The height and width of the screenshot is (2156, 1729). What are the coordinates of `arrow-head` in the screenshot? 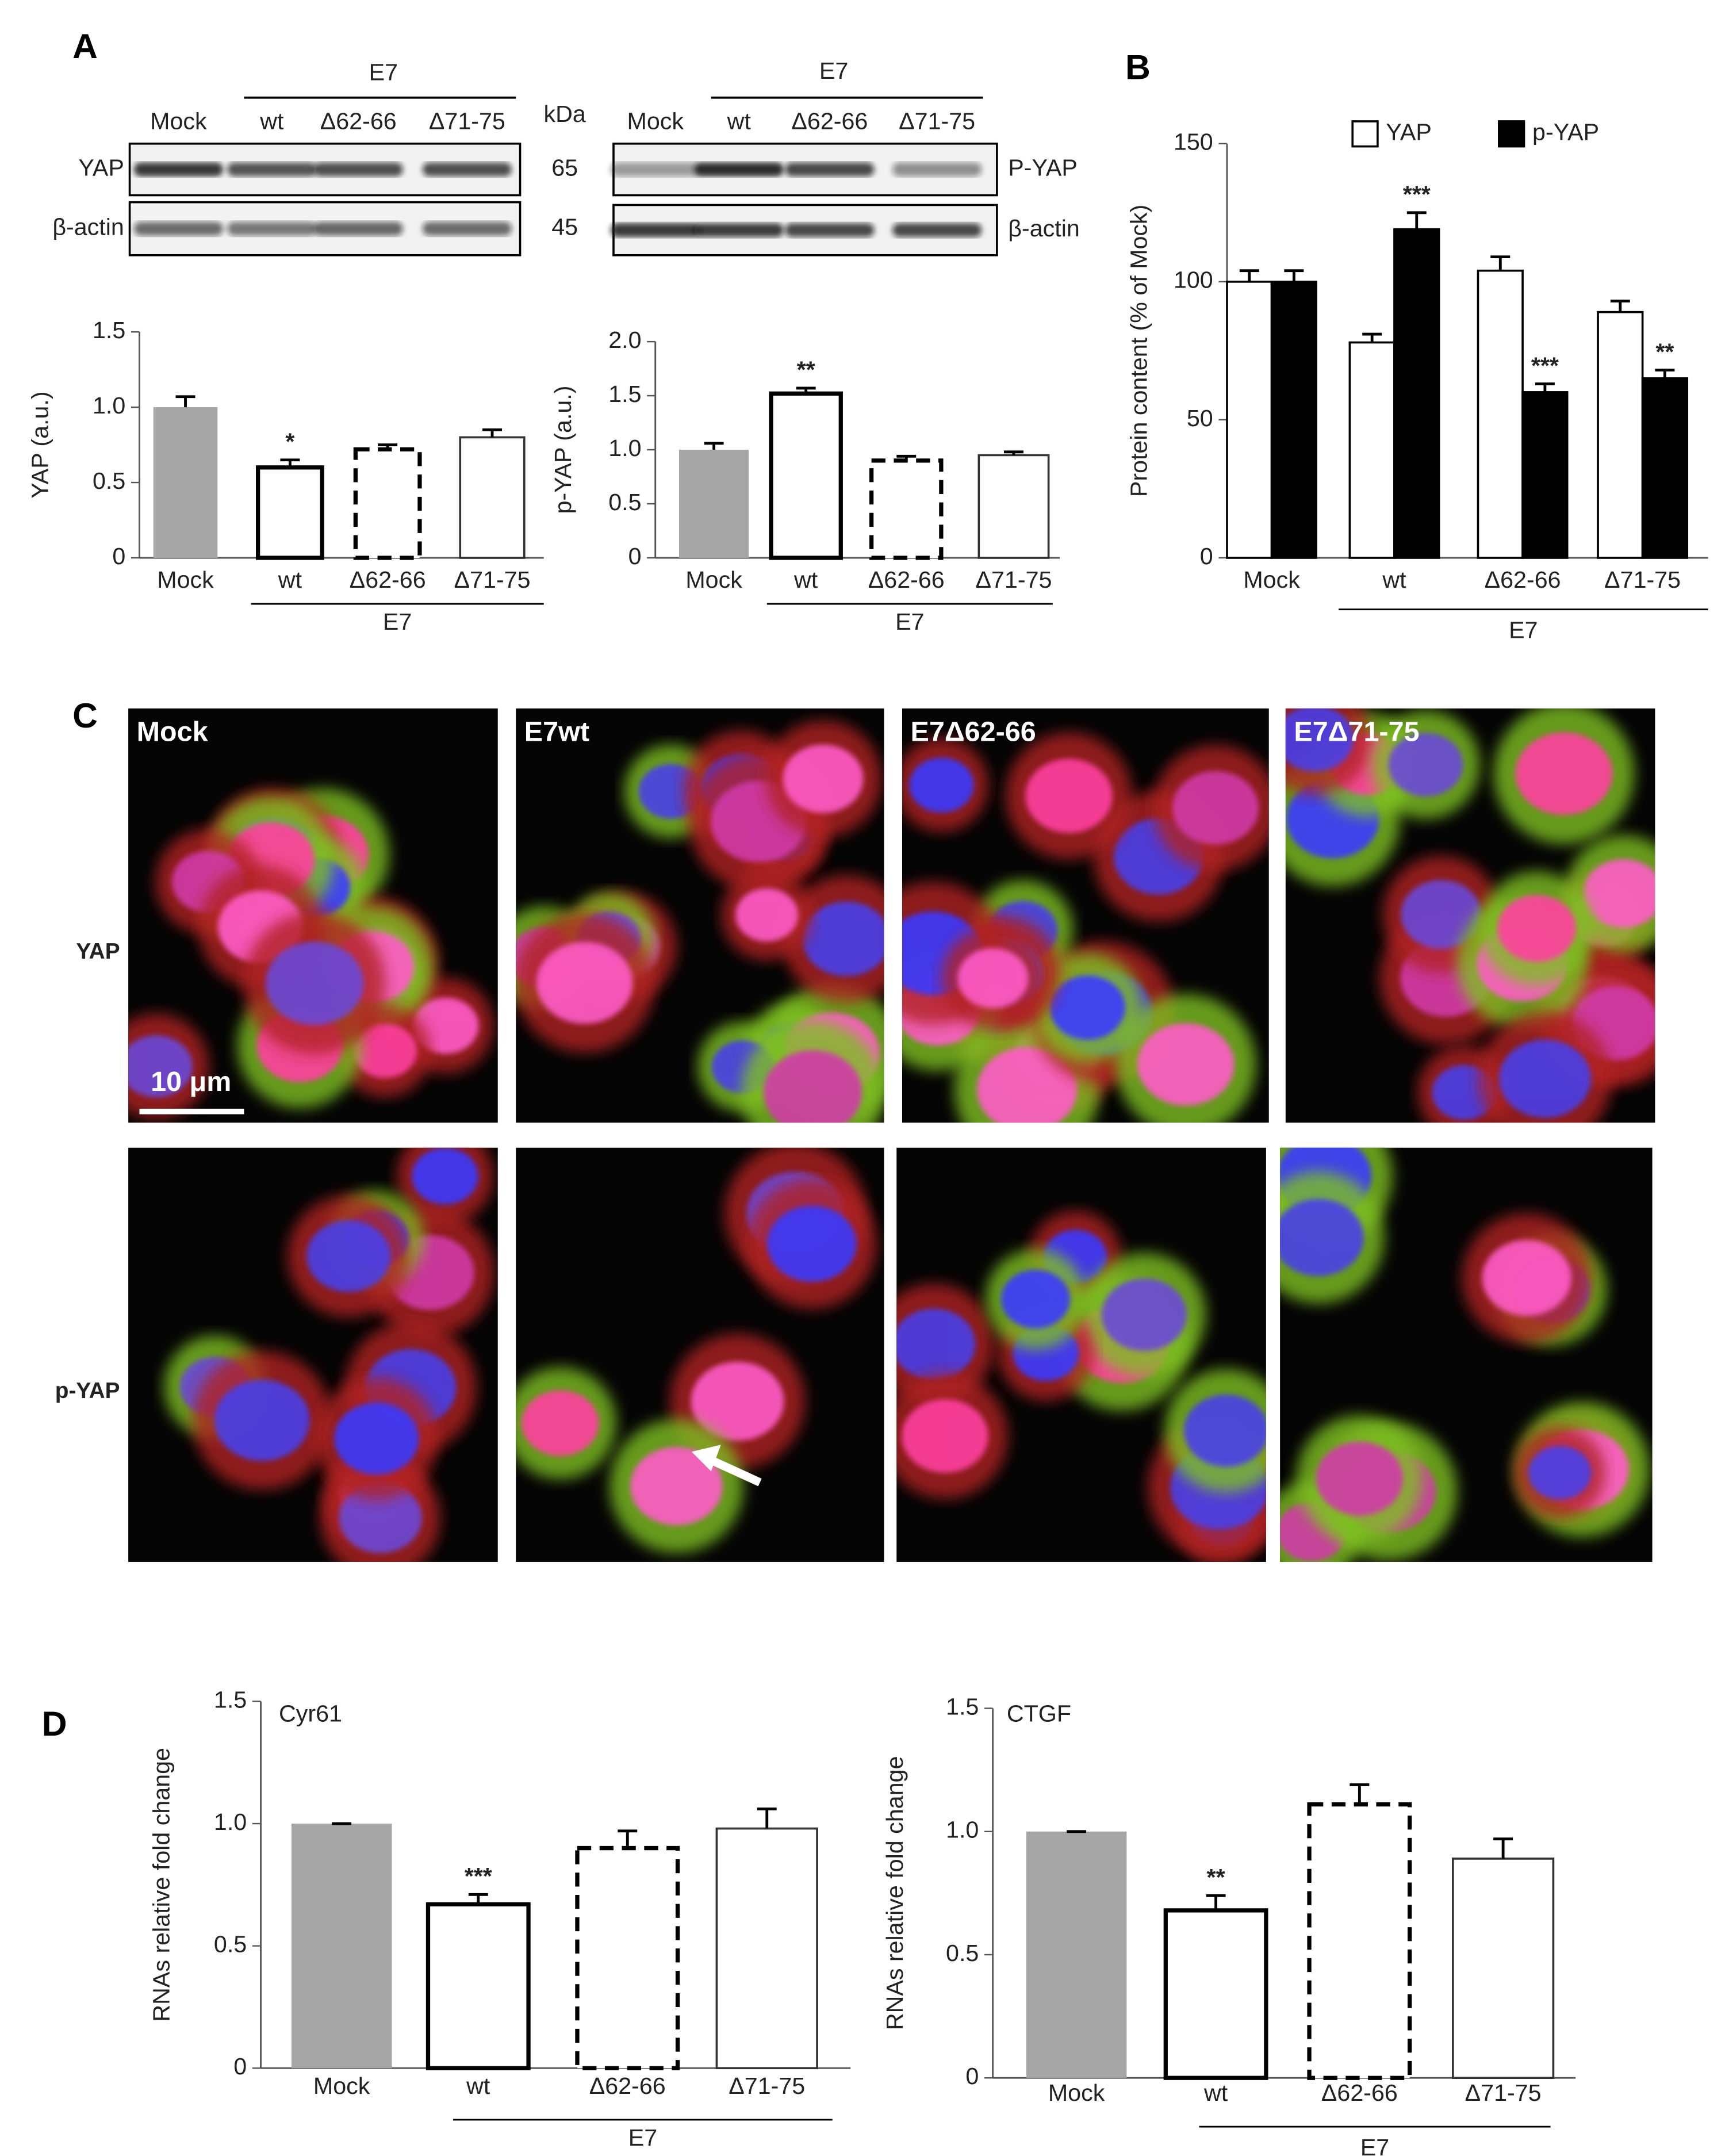 It's located at (706, 1458).